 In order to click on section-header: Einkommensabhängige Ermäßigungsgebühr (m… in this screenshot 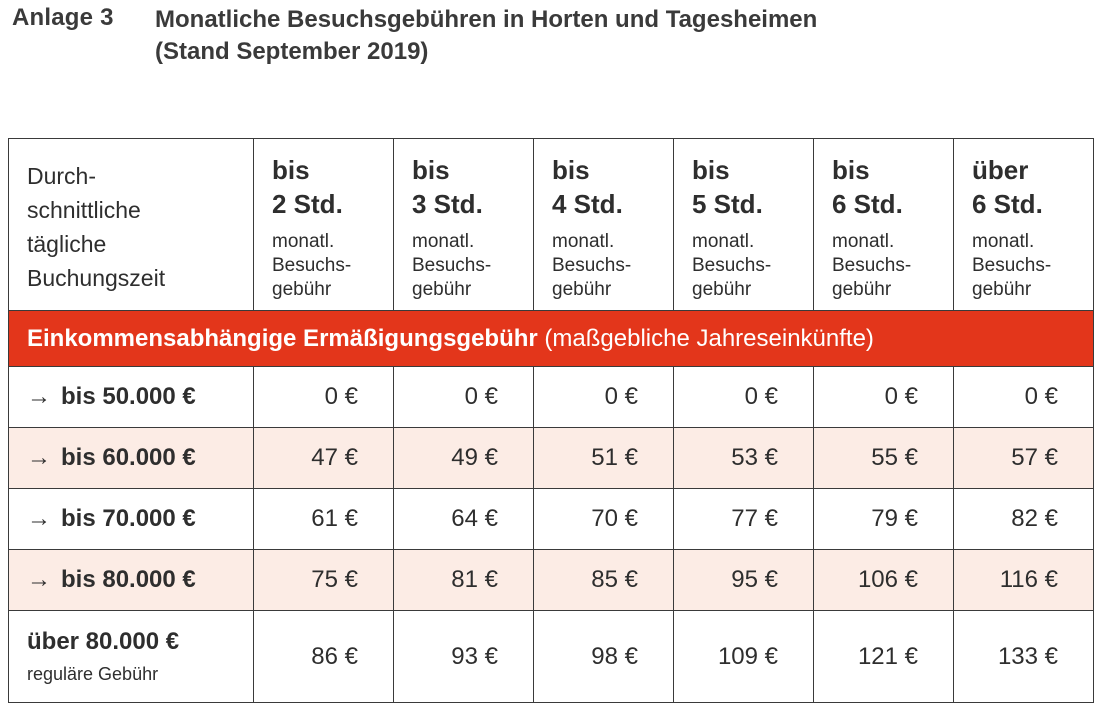, I will do `click(551, 338)`.